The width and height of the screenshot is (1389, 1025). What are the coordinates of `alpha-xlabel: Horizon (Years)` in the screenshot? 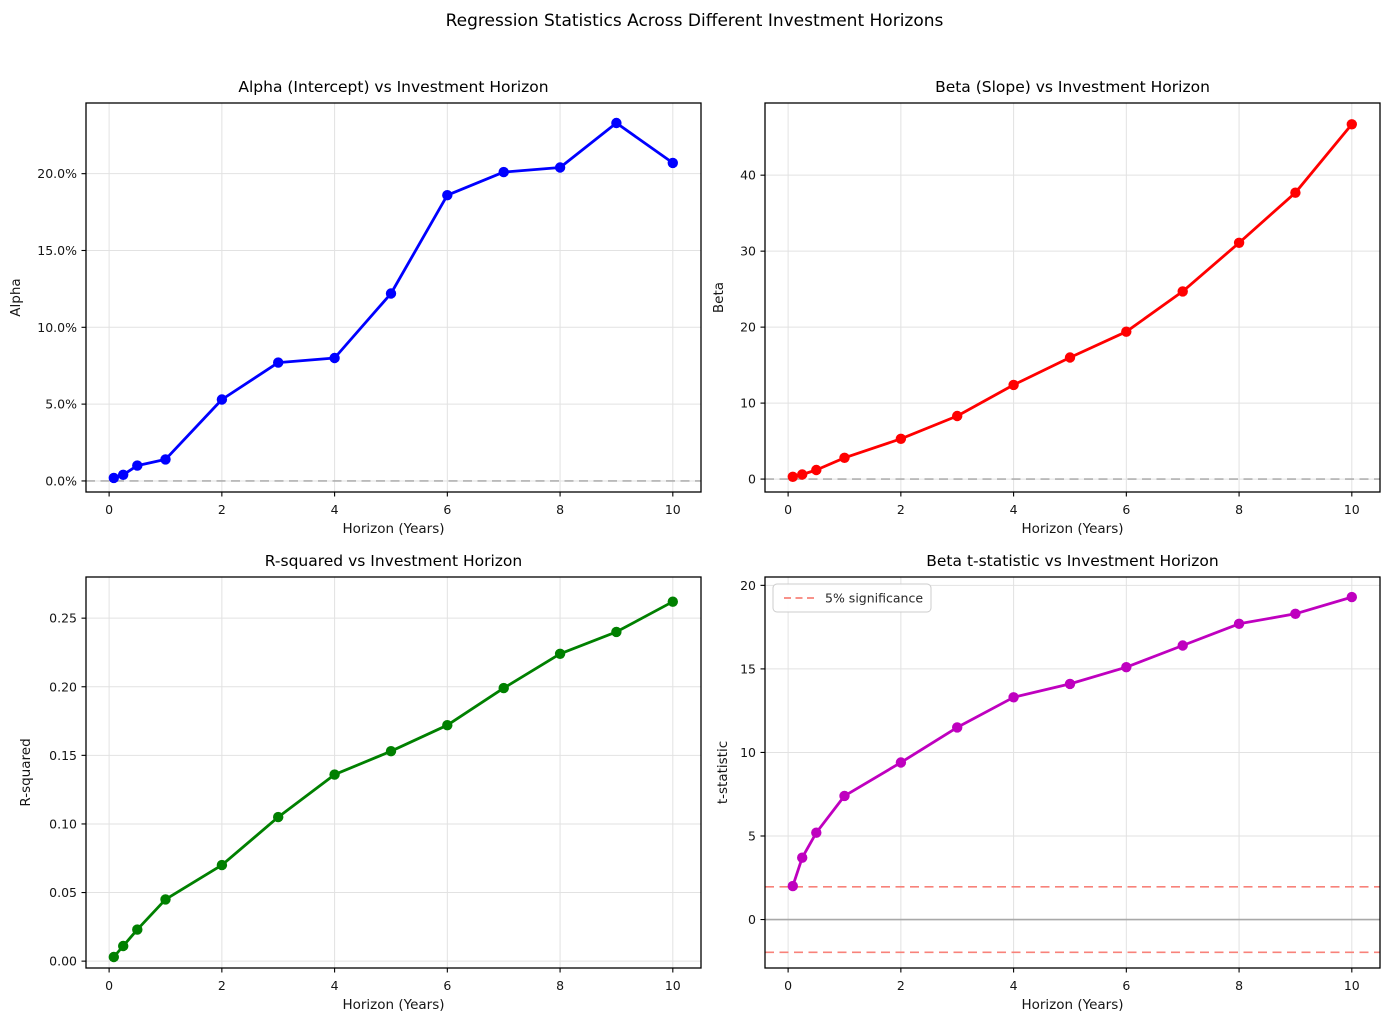 It's located at (393, 529).